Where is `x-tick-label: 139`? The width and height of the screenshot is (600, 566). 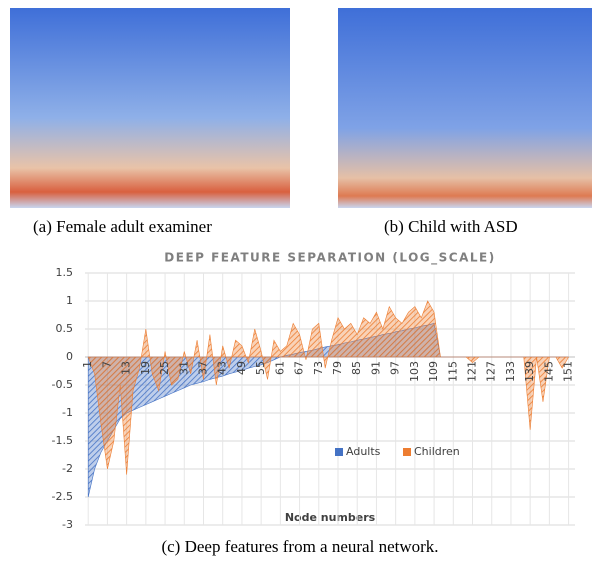 x-tick-label: 139 is located at coordinates (529, 371).